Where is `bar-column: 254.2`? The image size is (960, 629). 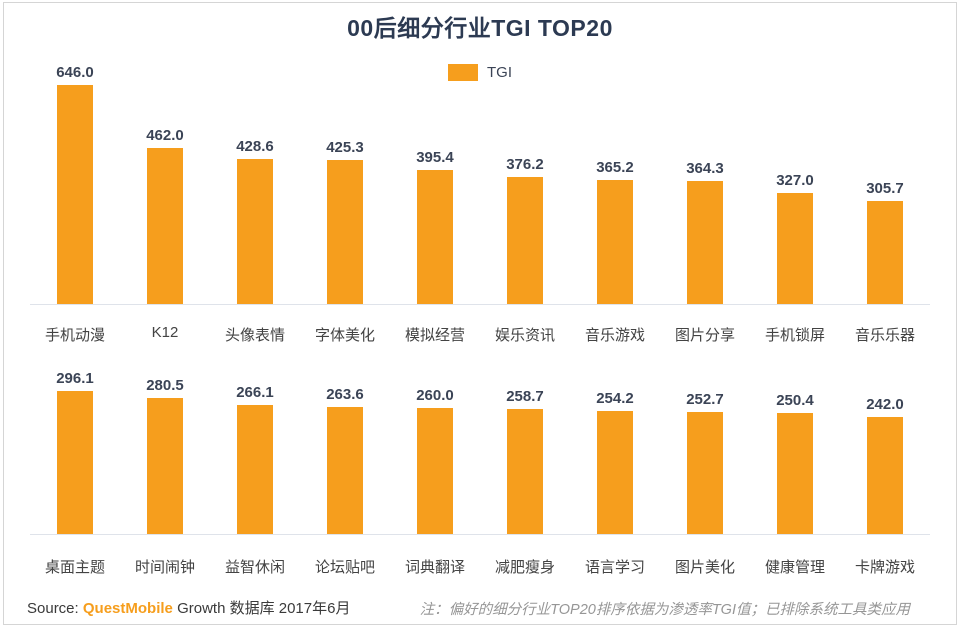 bar-column: 254.2 is located at coordinates (615, 462).